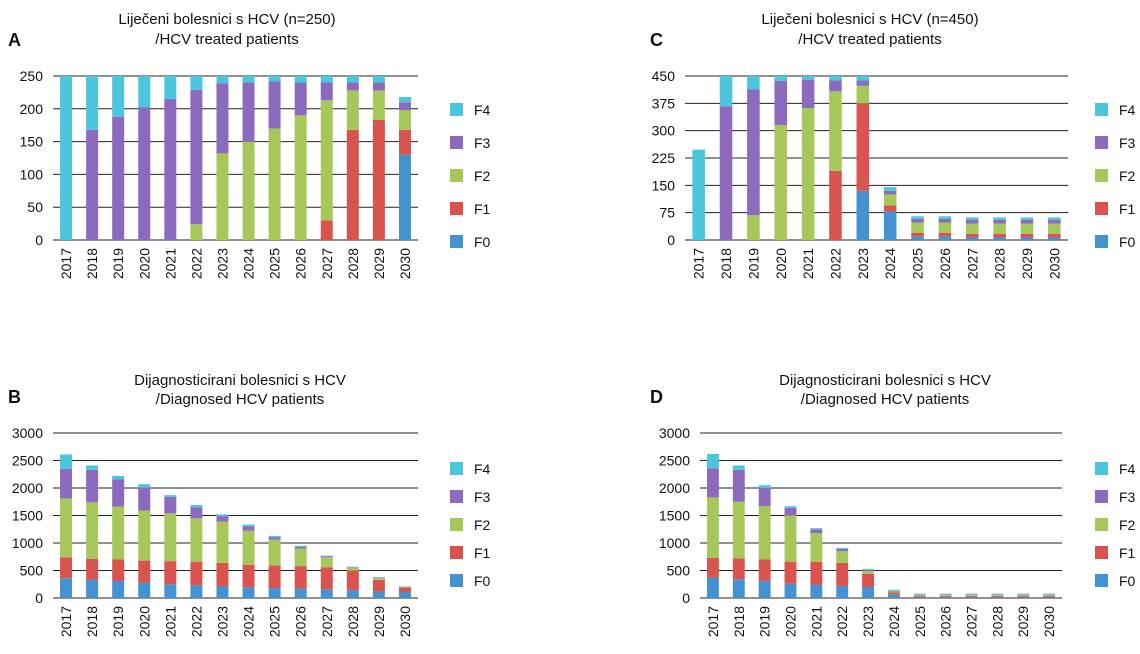  What do you see at coordinates (226, 19) in the screenshot?
I see `chart-title: Liječeni bolesnici s HCV (n=250)` at bounding box center [226, 19].